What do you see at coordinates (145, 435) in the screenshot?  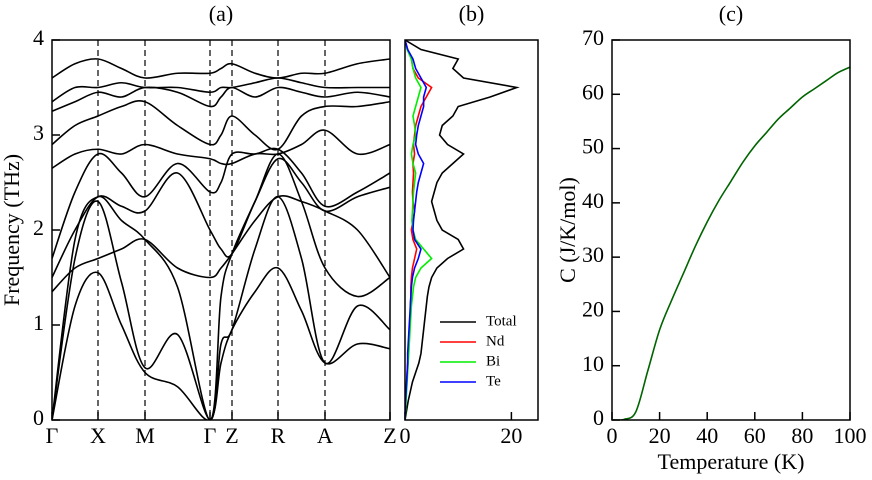 I see `x-tick-label: M` at bounding box center [145, 435].